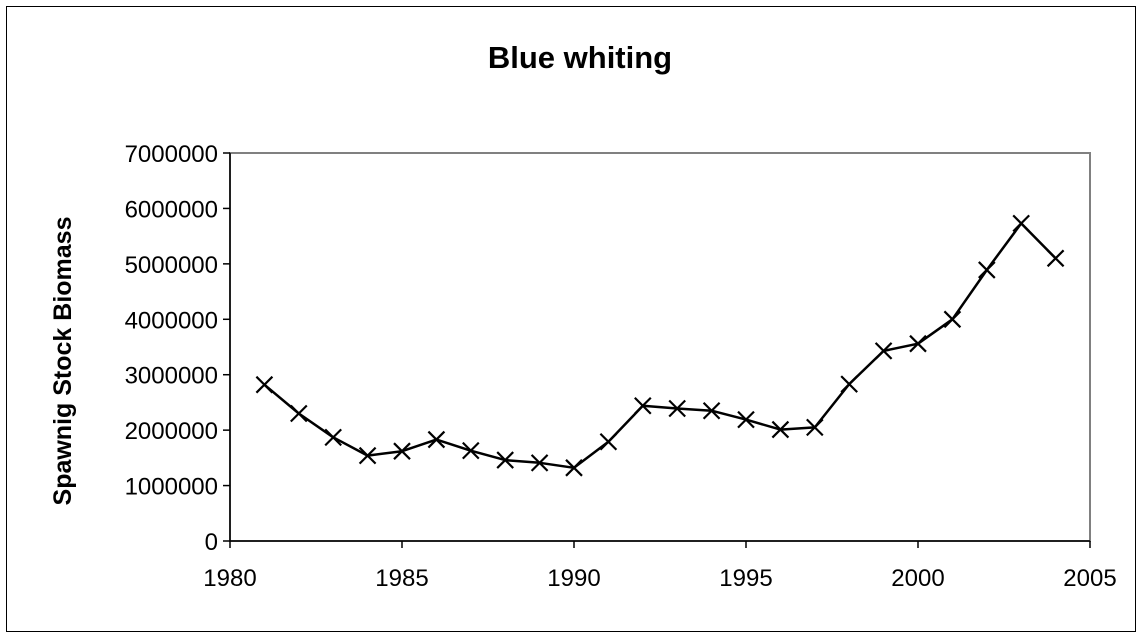 The image size is (1144, 639). Describe the element at coordinates (171, 431) in the screenshot. I see `y-tick-label: 2000000` at that location.